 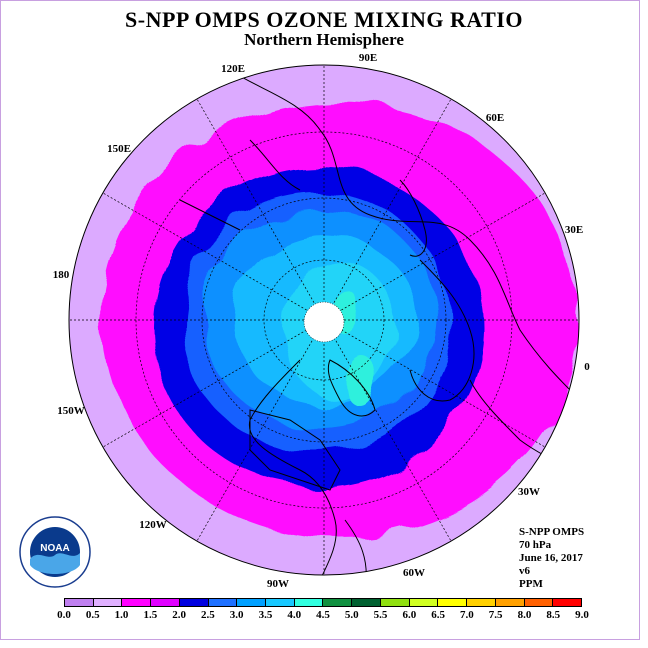 I want to click on polar-cap-no-data, so click(x=324, y=322).